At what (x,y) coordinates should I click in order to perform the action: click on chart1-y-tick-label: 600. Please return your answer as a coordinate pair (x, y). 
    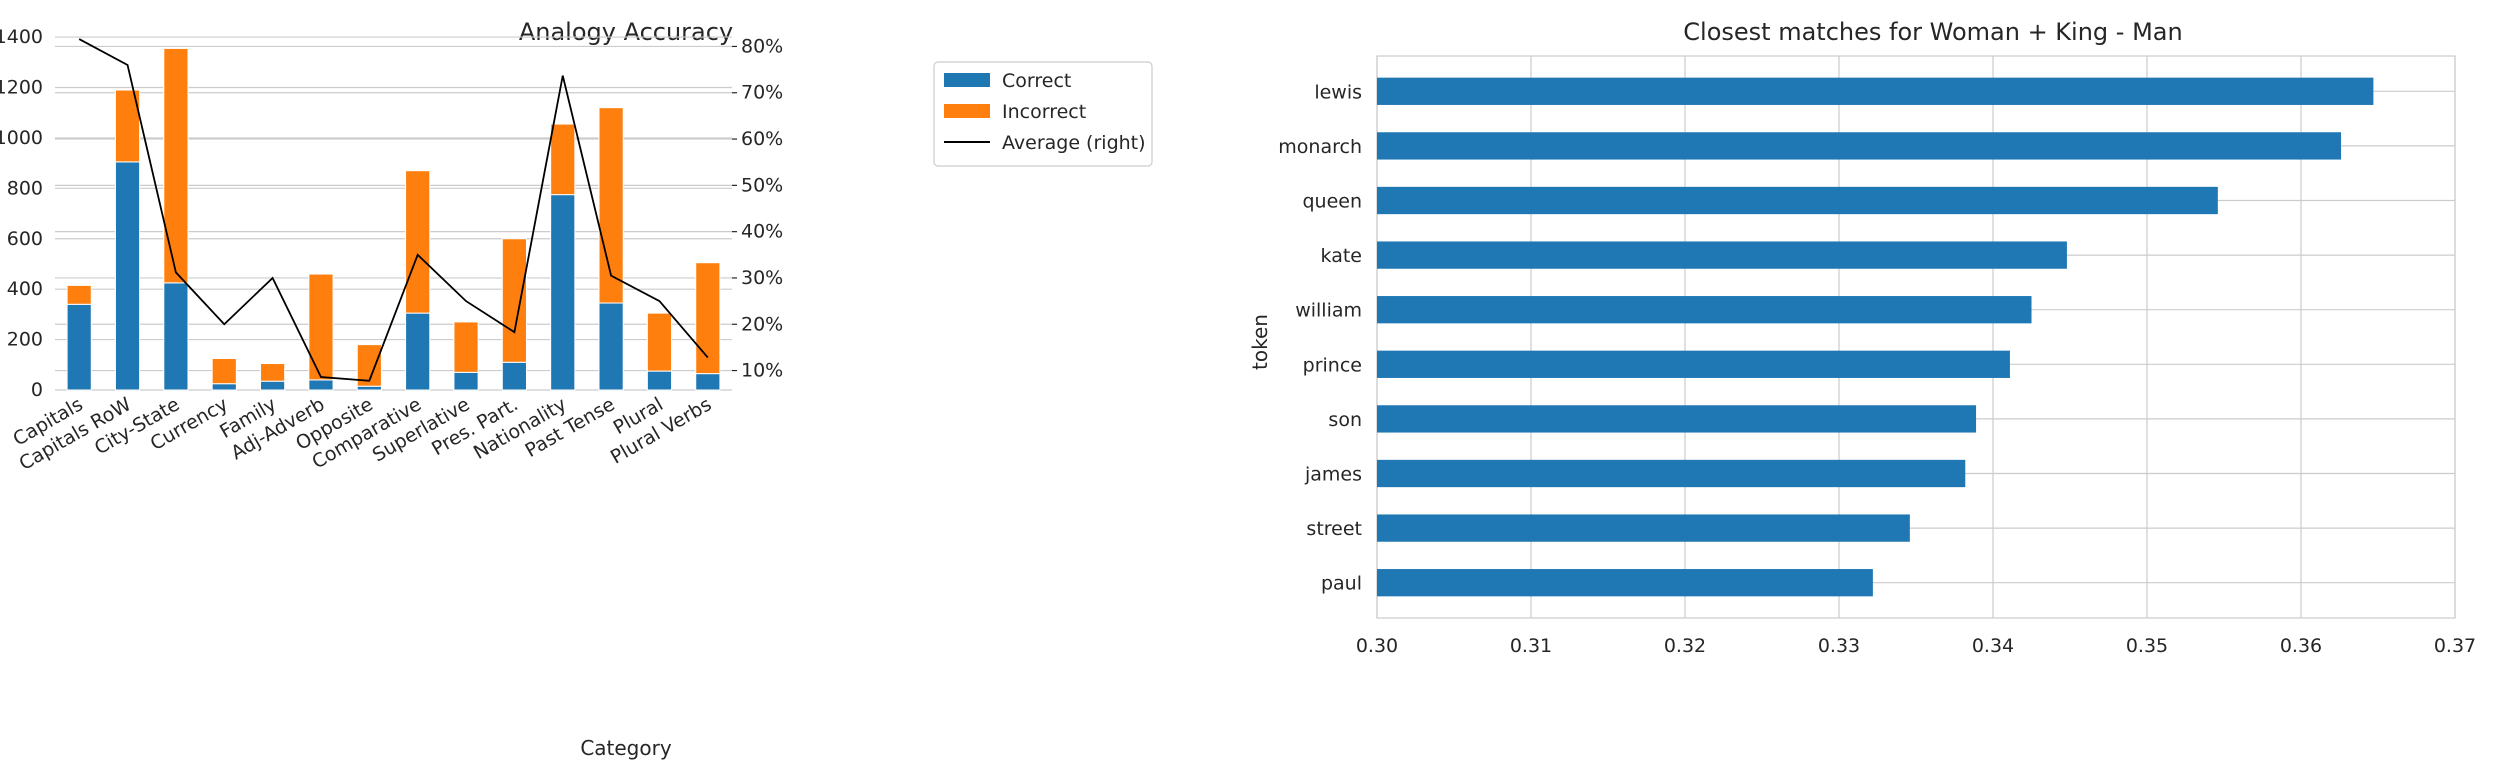
    Looking at the image, I should click on (25, 239).